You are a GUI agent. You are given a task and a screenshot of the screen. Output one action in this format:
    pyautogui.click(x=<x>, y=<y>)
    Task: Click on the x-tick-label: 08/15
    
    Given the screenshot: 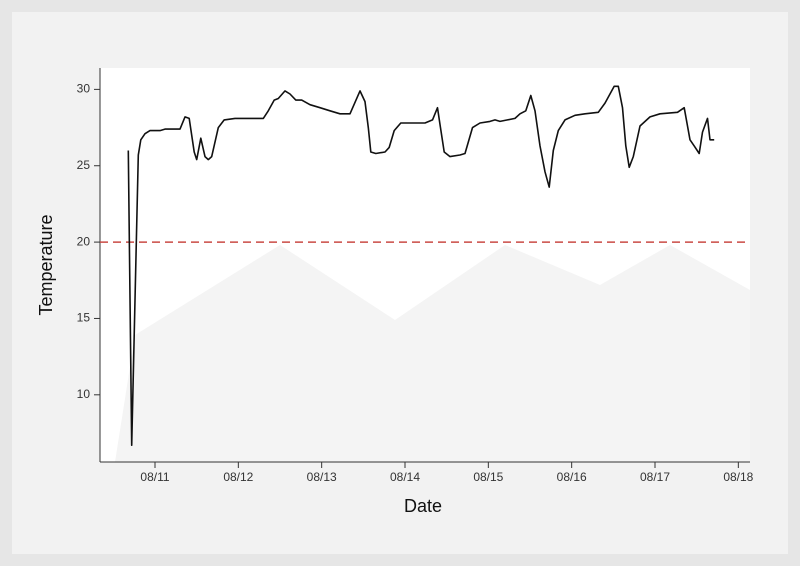 What is the action you would take?
    pyautogui.click(x=488, y=477)
    